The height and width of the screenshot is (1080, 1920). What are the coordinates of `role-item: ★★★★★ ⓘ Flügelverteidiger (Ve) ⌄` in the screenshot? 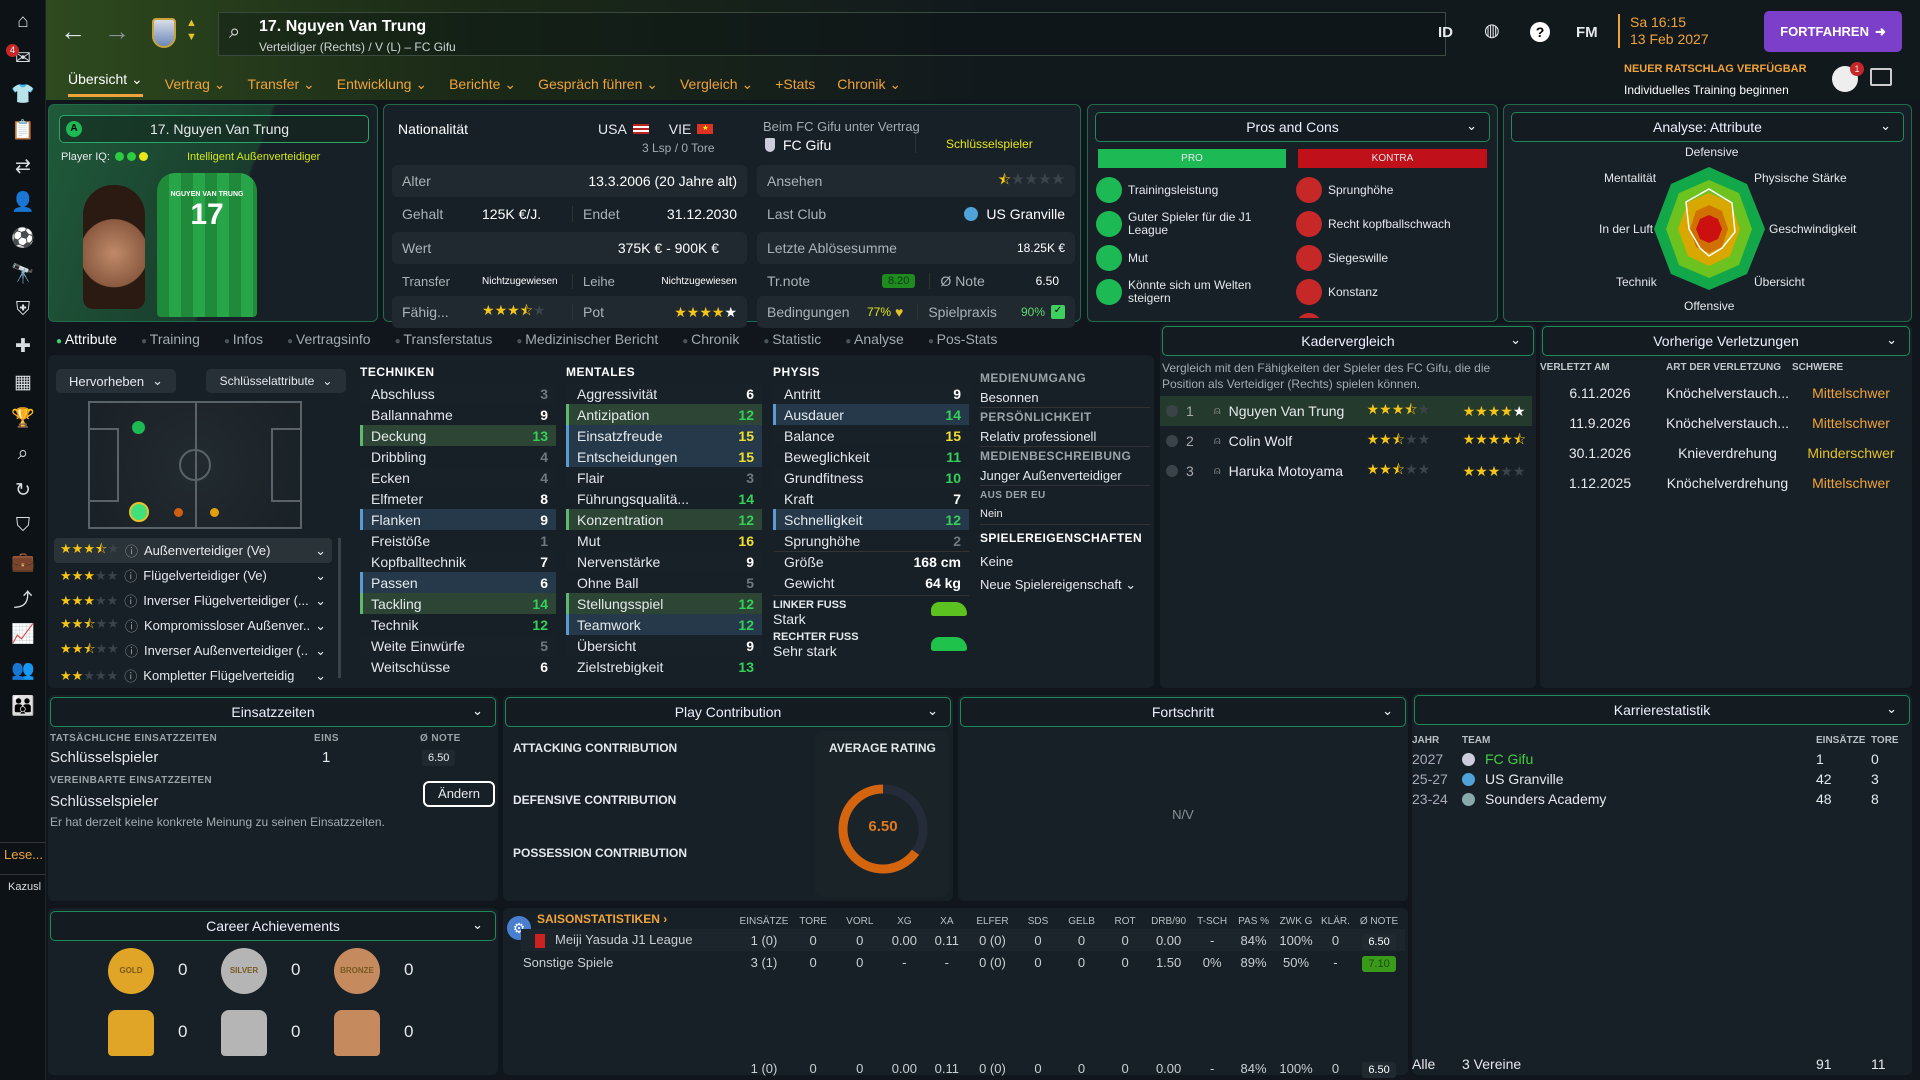 It's located at (193, 575).